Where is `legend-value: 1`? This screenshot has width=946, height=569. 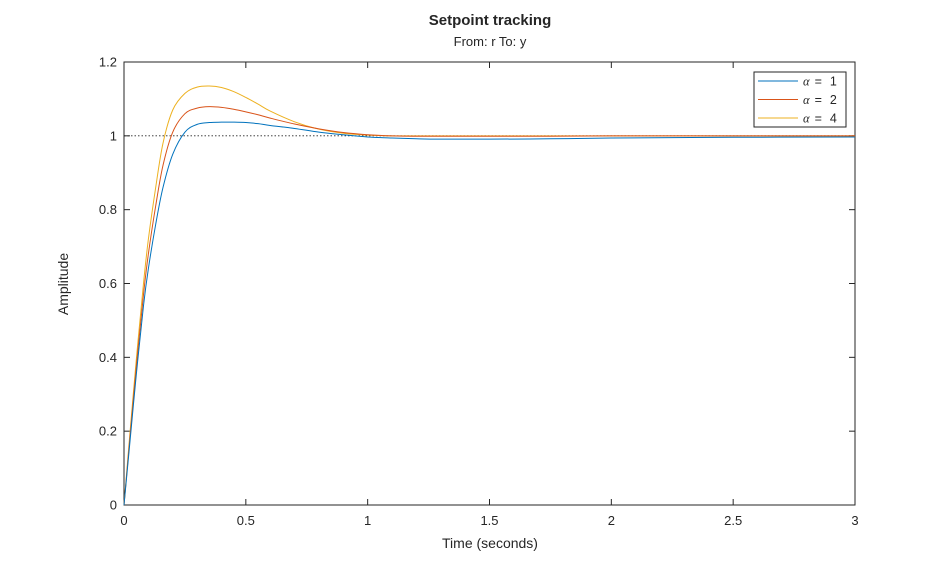
legend-value: 1 is located at coordinates (833, 82).